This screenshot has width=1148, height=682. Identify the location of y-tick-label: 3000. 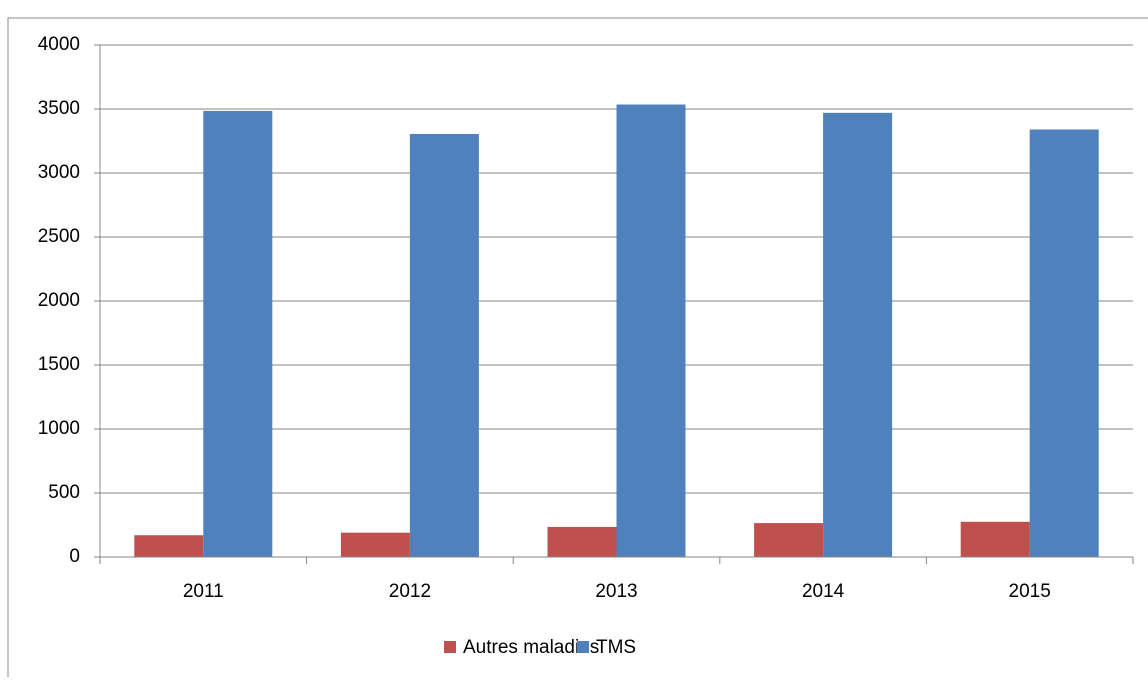
(59, 172).